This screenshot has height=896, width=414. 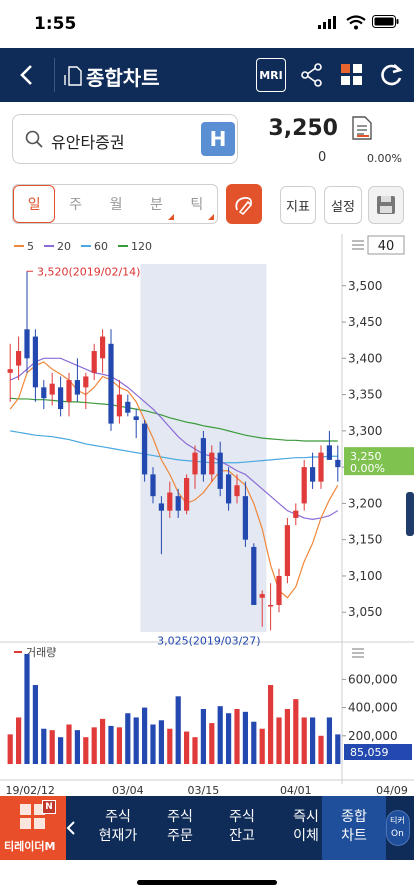 I want to click on stock-search-box: 유안타증권 H, so click(x=125, y=139).